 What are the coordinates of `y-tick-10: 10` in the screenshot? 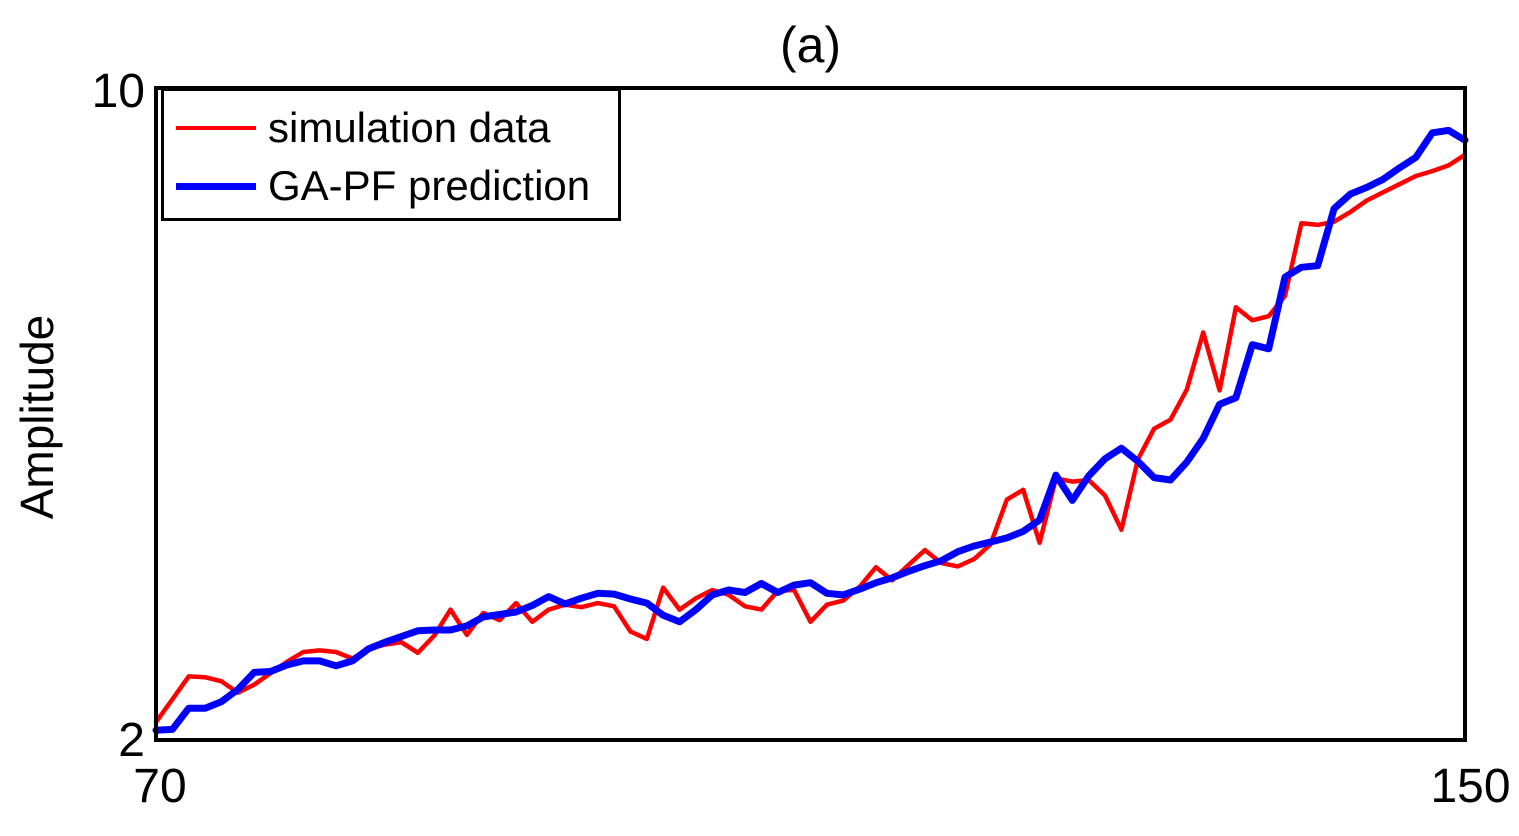 It's located at (118, 91).